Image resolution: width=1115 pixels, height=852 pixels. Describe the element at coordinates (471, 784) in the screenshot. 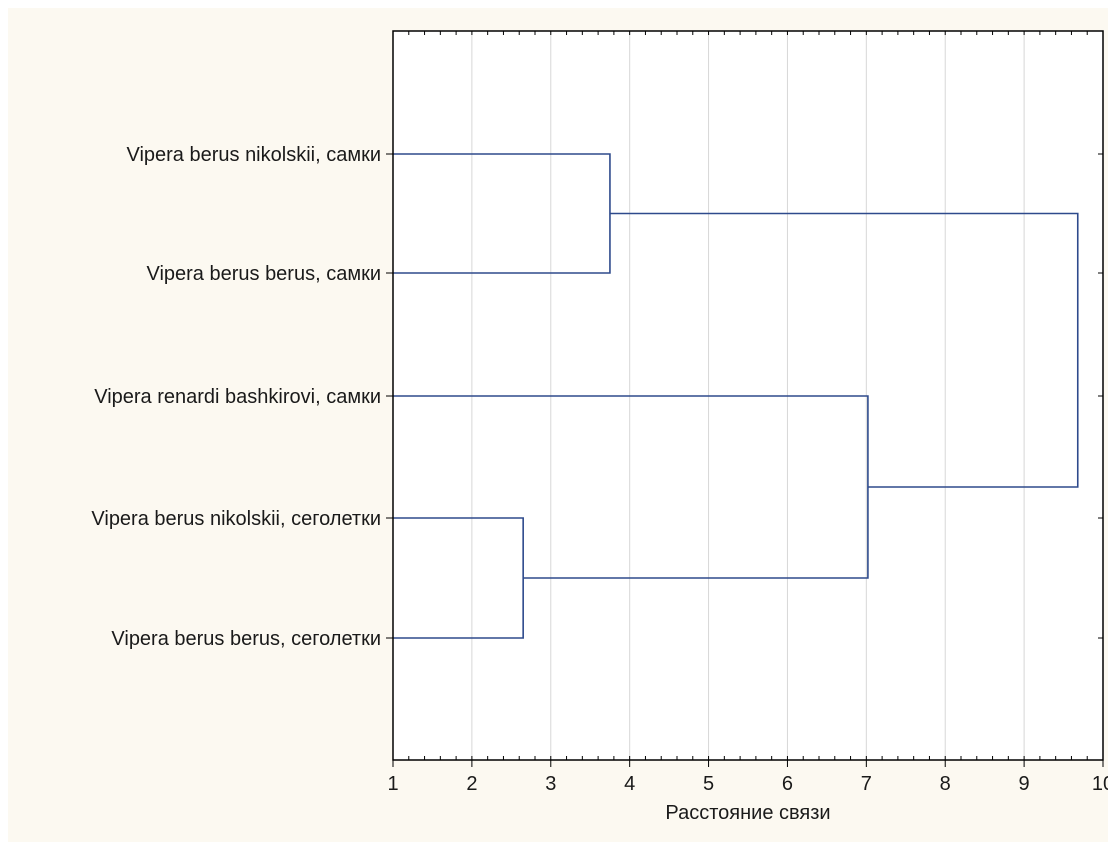

I see `x-tick-label-2: 2` at that location.